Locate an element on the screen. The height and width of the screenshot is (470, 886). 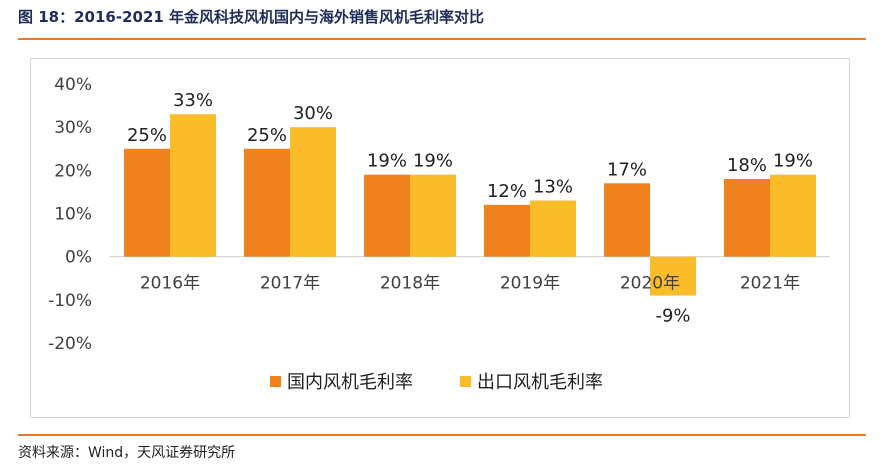
x-tick-label: 2017年 is located at coordinates (290, 284).